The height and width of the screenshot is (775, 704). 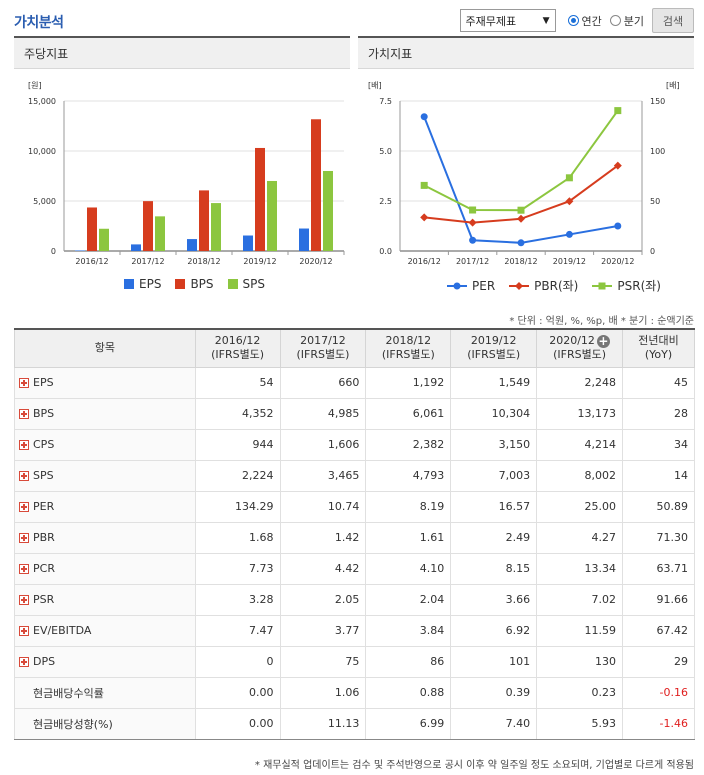 I want to click on row-label: DPS, so click(x=44, y=661).